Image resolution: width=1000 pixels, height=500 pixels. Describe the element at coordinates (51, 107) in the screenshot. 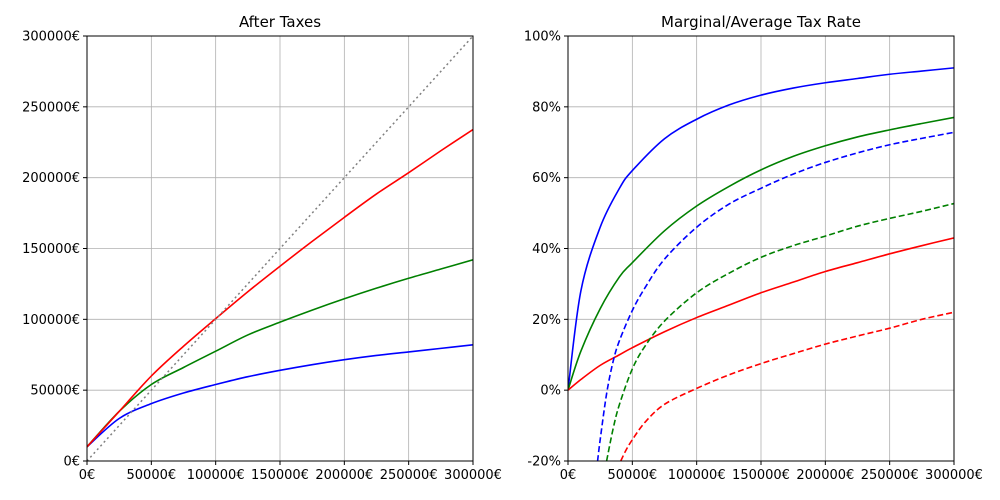

I see `y-tick-label: 250000€` at that location.